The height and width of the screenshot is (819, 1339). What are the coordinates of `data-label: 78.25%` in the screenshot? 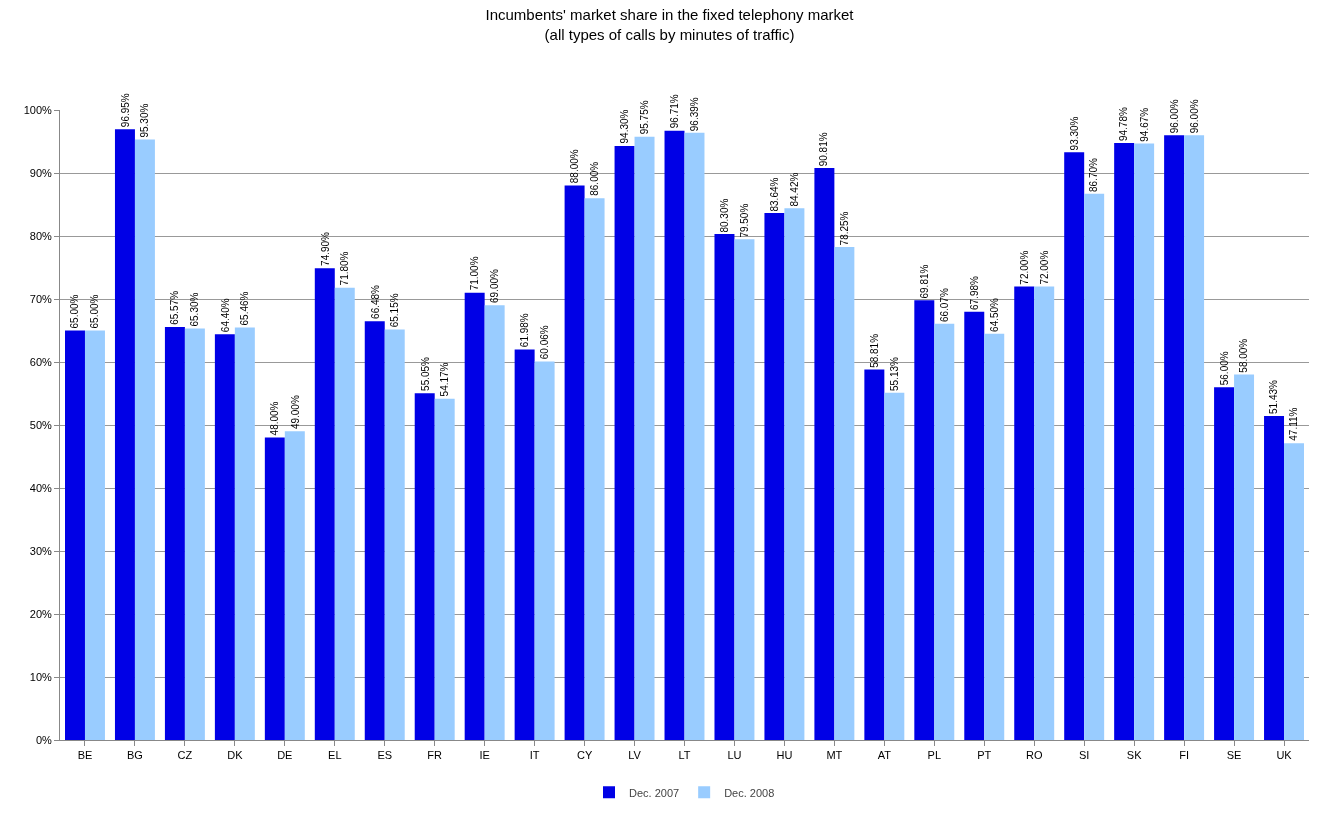 It's located at (845, 228).